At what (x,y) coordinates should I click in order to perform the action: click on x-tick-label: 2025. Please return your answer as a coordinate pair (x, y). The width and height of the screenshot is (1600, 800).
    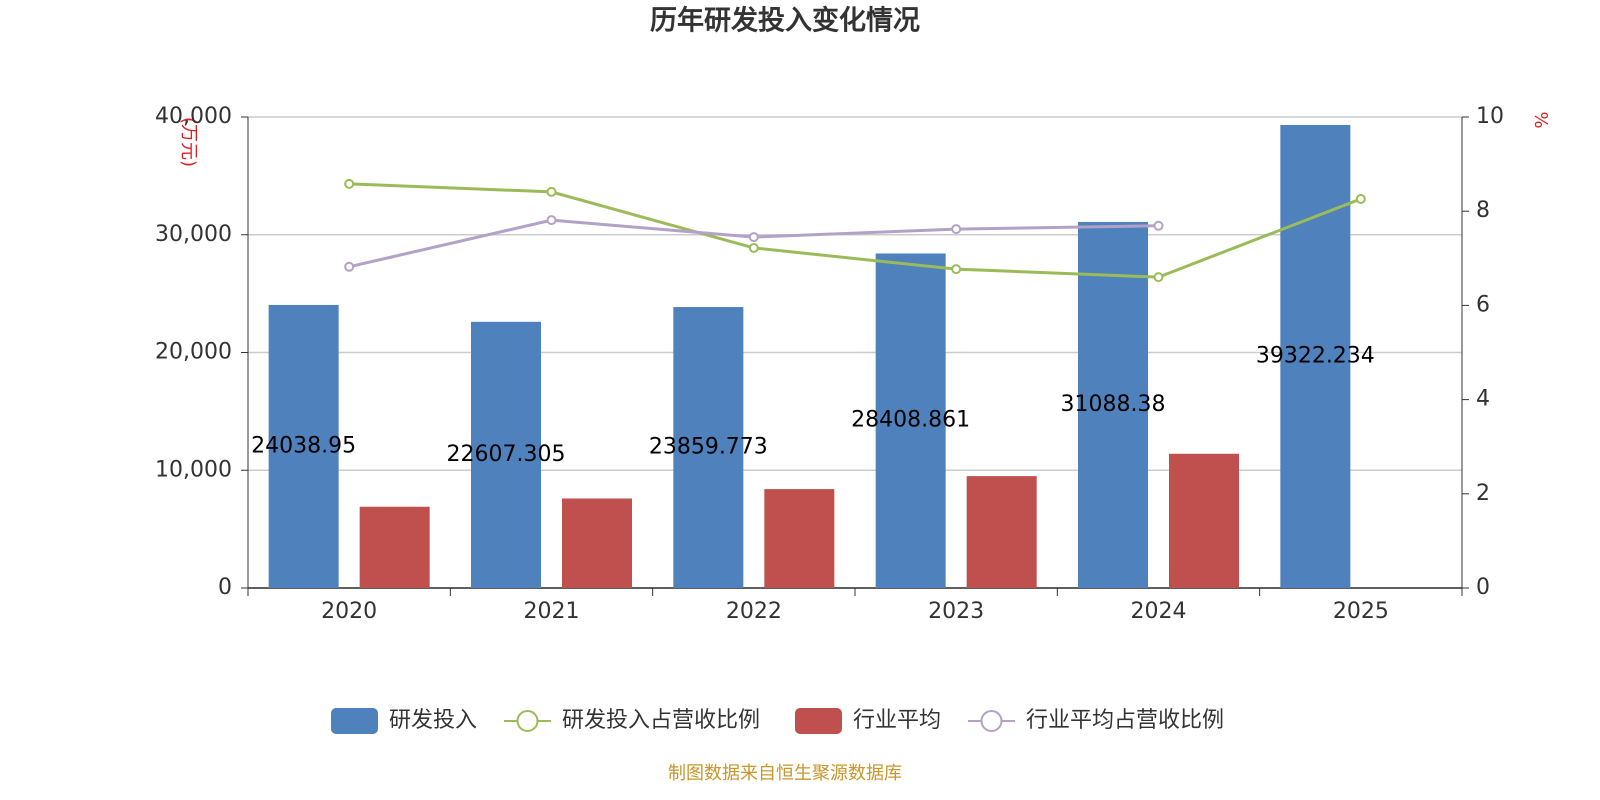
    Looking at the image, I should click on (1361, 611).